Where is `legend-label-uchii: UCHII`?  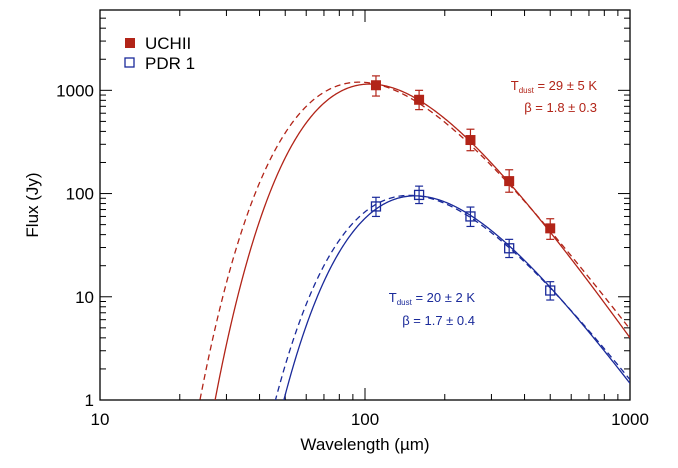
legend-label-uchii: UCHII is located at coordinates (168, 43).